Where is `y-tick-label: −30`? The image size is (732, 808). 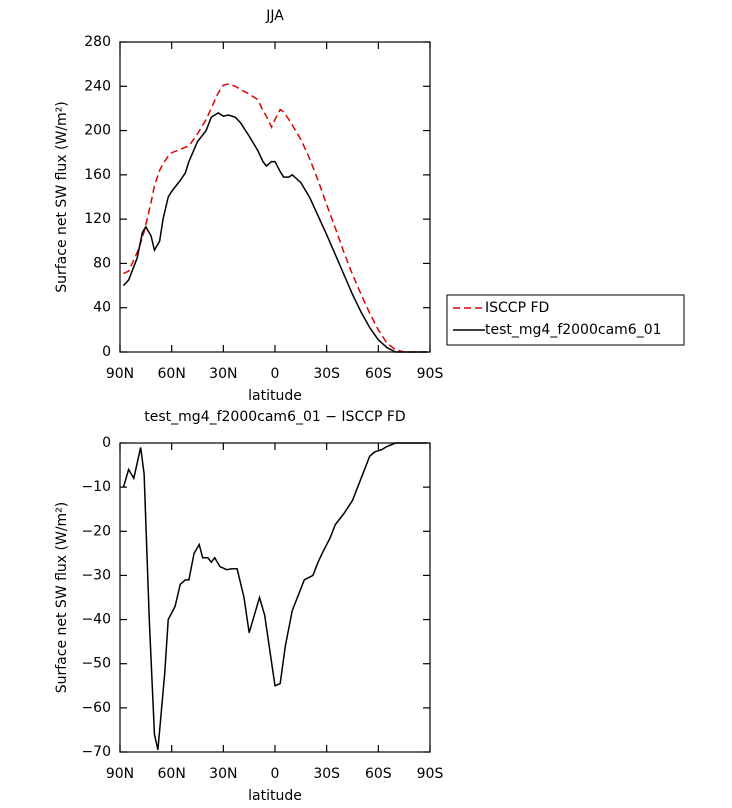
y-tick-label: −30 is located at coordinates (96, 575).